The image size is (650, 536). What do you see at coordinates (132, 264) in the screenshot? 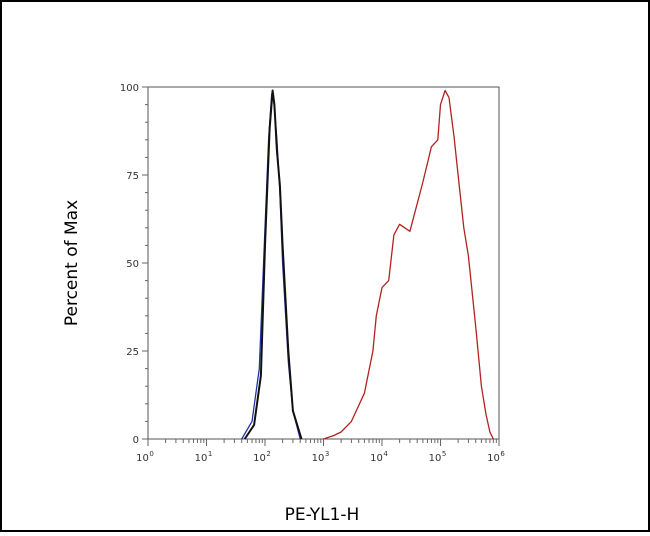
I see `y-tick-label: 50` at bounding box center [132, 264].